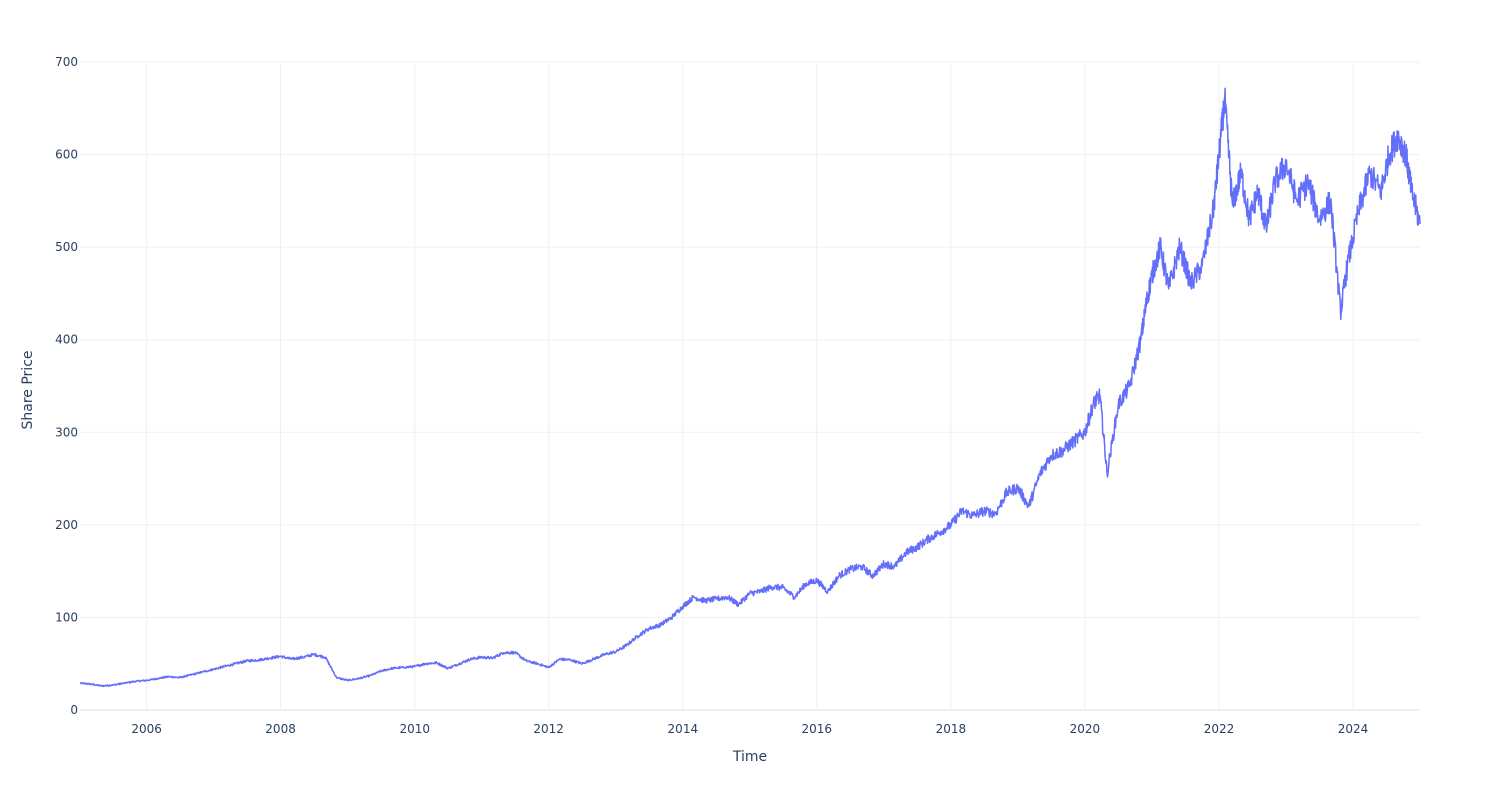 The image size is (1500, 800). What do you see at coordinates (683, 729) in the screenshot?
I see `x-tick-label: 2014` at bounding box center [683, 729].